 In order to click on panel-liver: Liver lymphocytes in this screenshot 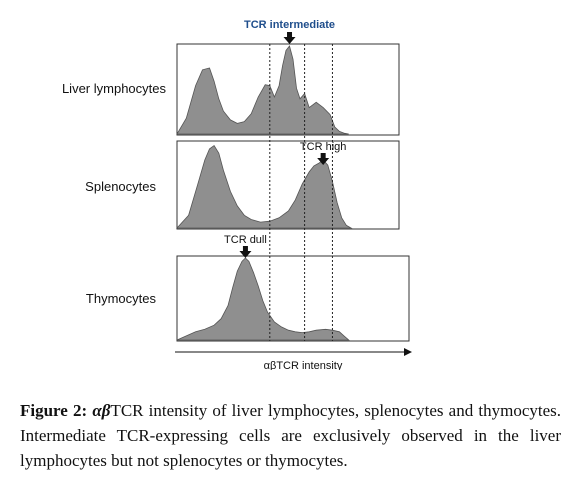, I will do `click(231, 89)`.